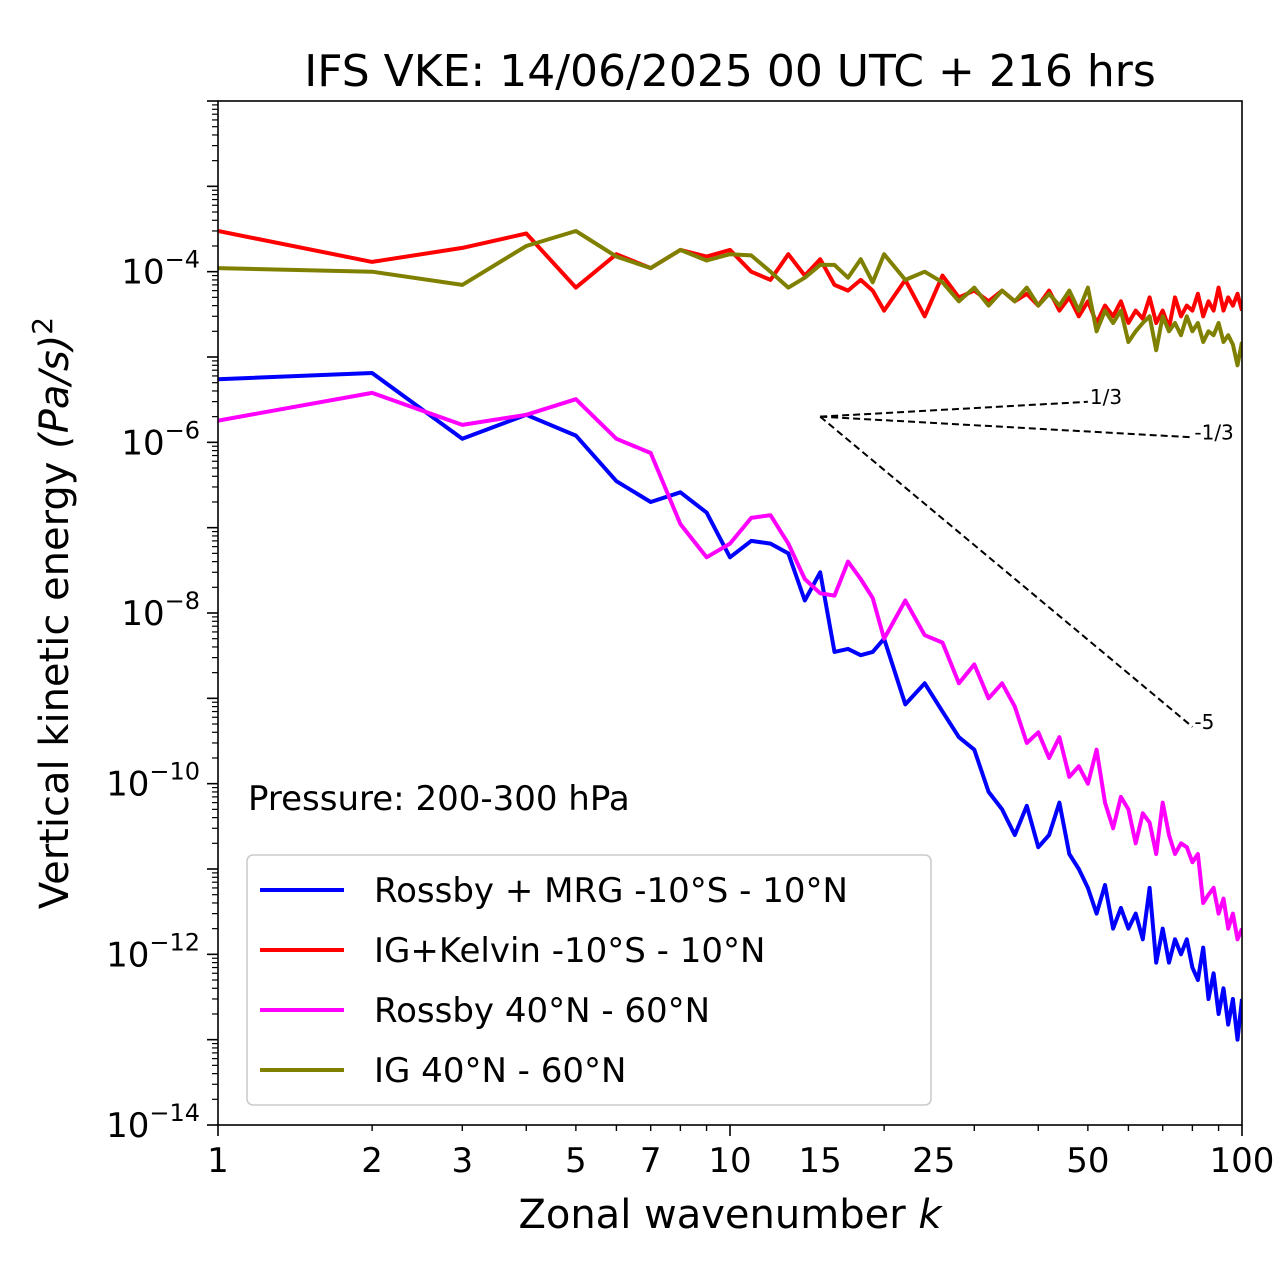 This screenshot has height=1288, width=1280. Describe the element at coordinates (1204, 722) in the screenshot. I see `reference-line-label-2: -5` at that location.